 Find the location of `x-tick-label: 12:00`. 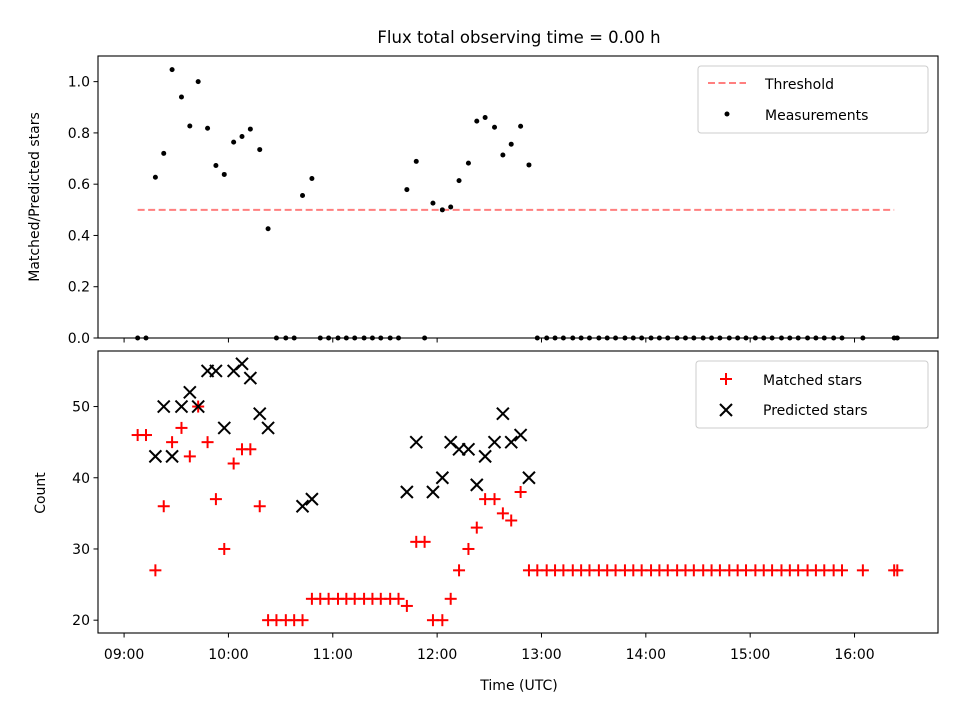

x-tick-label: 12:00 is located at coordinates (437, 655).